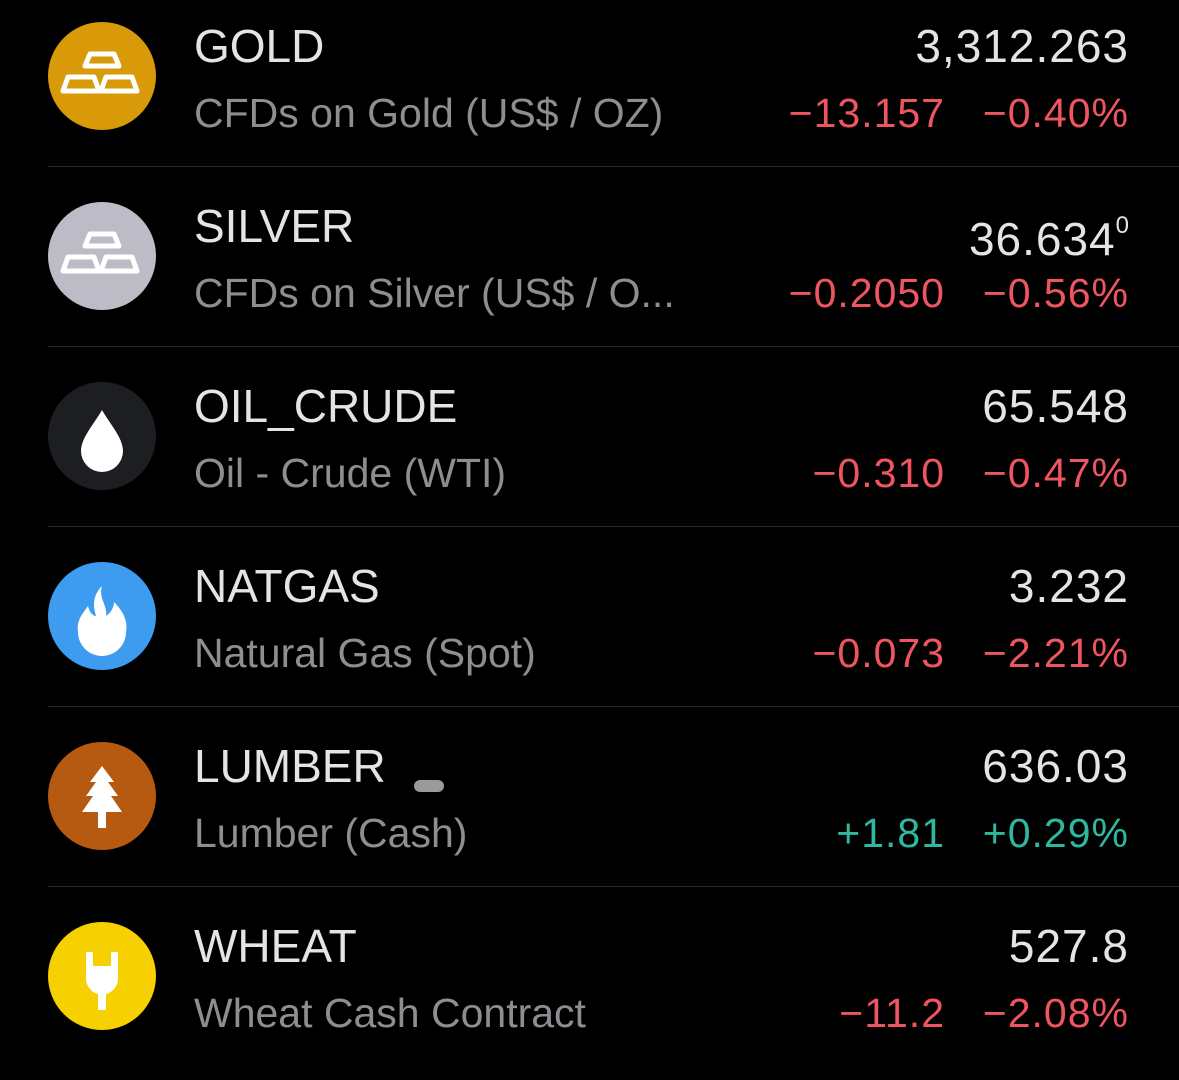 The height and width of the screenshot is (1080, 1179). What do you see at coordinates (1055, 1013) in the screenshot?
I see `change-percent: −2.08%` at bounding box center [1055, 1013].